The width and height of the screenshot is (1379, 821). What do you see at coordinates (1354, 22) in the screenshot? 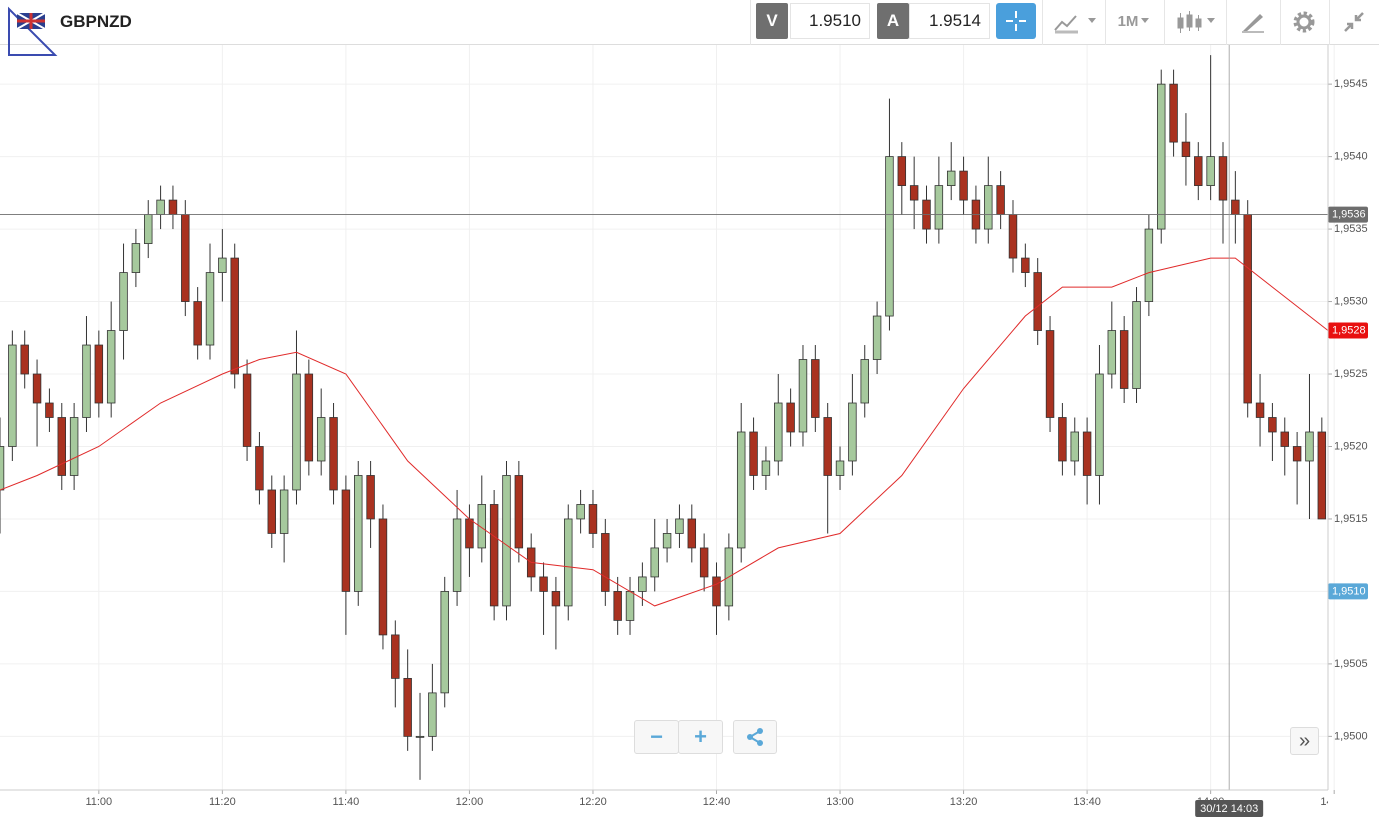
I see `collapse-button` at bounding box center [1354, 22].